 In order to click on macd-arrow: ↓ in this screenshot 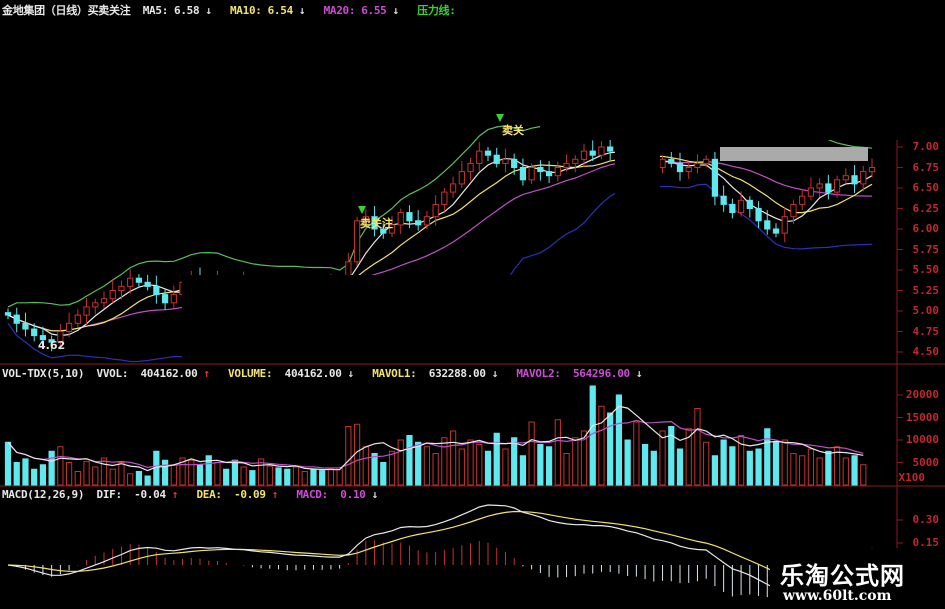, I will do `click(375, 494)`.